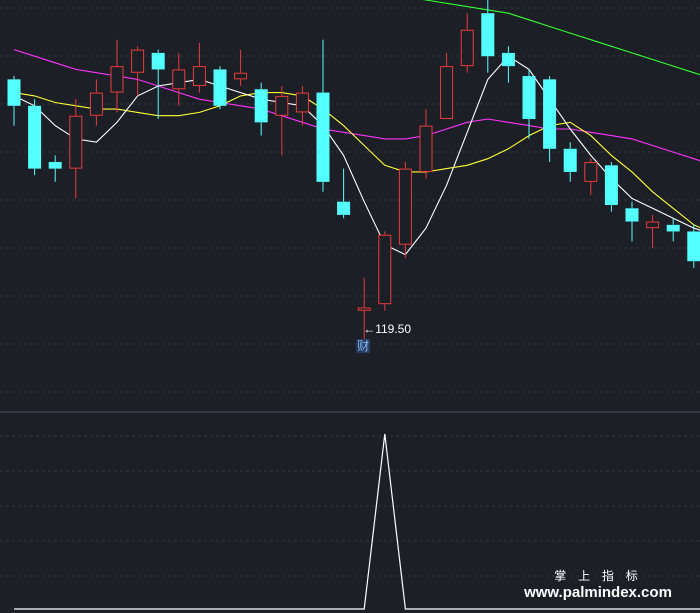 This screenshot has height=613, width=700. I want to click on ma60-line, so click(561, 38).